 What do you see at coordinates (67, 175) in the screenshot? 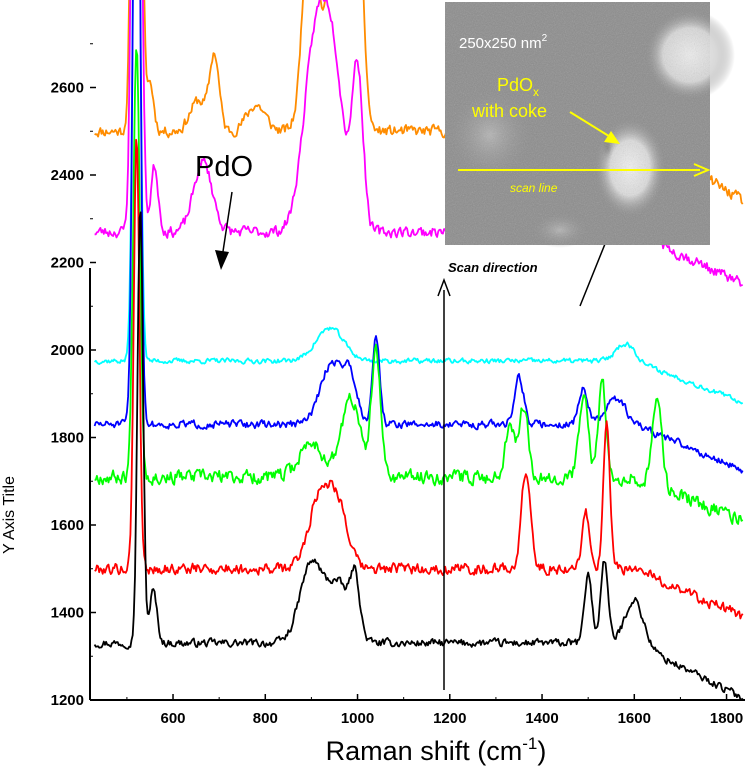
I see `y-tick-label: 2400` at bounding box center [67, 175].